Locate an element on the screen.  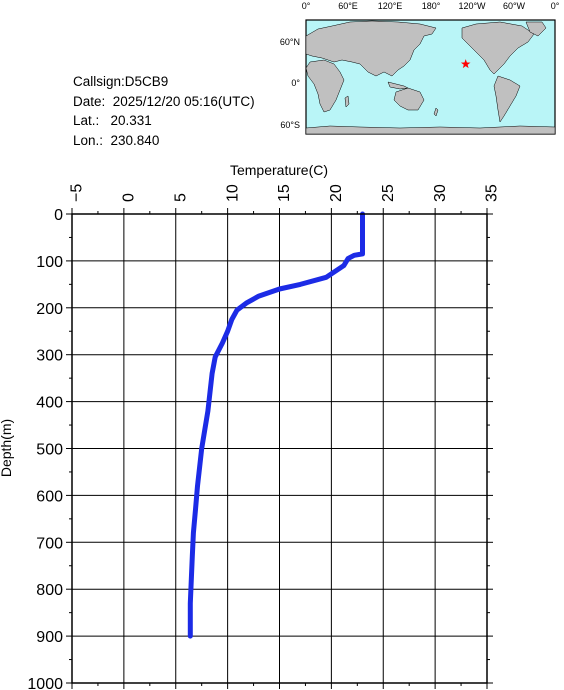
map-lat-label: 60°S is located at coordinates (290, 125).